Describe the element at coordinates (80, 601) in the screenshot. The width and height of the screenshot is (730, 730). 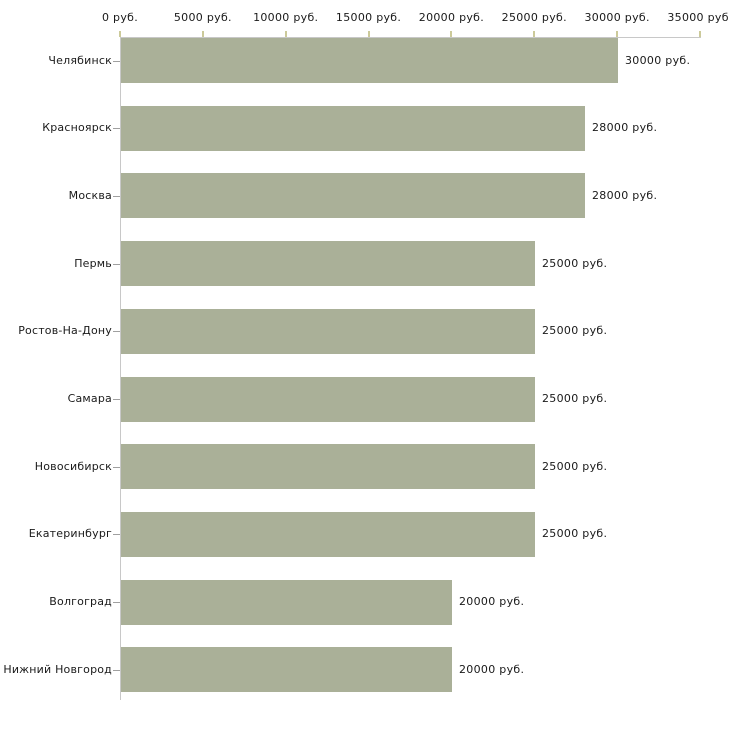
I see `category-label: Волгоград` at that location.